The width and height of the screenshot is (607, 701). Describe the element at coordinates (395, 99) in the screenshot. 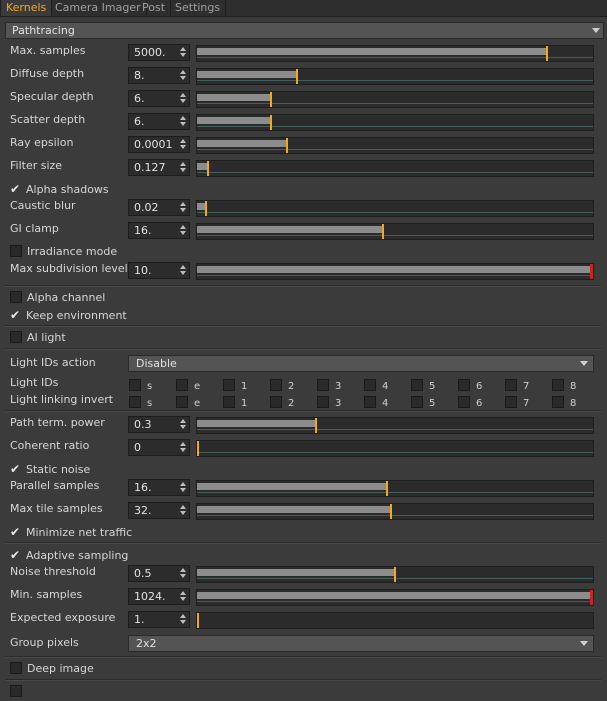

I see `specular-depth-slider` at that location.